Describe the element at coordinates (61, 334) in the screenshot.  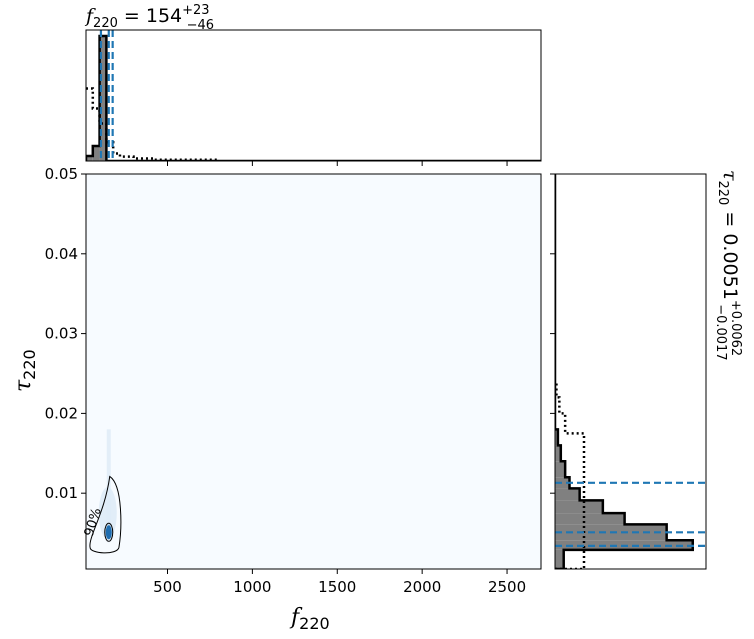
I see `y-tick-label: 0.03` at that location.